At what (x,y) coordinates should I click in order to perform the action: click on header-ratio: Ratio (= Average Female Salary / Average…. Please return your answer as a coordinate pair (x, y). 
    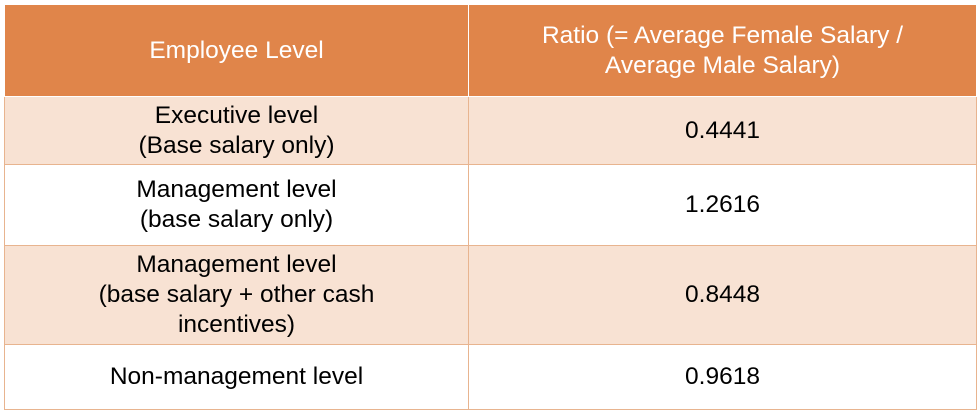
    Looking at the image, I should click on (722, 50).